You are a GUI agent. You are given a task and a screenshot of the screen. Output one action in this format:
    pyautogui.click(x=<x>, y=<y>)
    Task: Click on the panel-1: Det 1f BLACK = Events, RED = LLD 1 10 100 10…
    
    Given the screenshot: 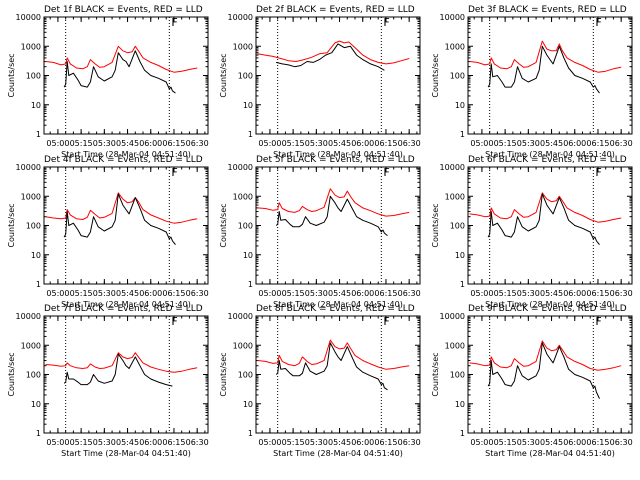 What is the action you would take?
    pyautogui.click(x=108, y=82)
    